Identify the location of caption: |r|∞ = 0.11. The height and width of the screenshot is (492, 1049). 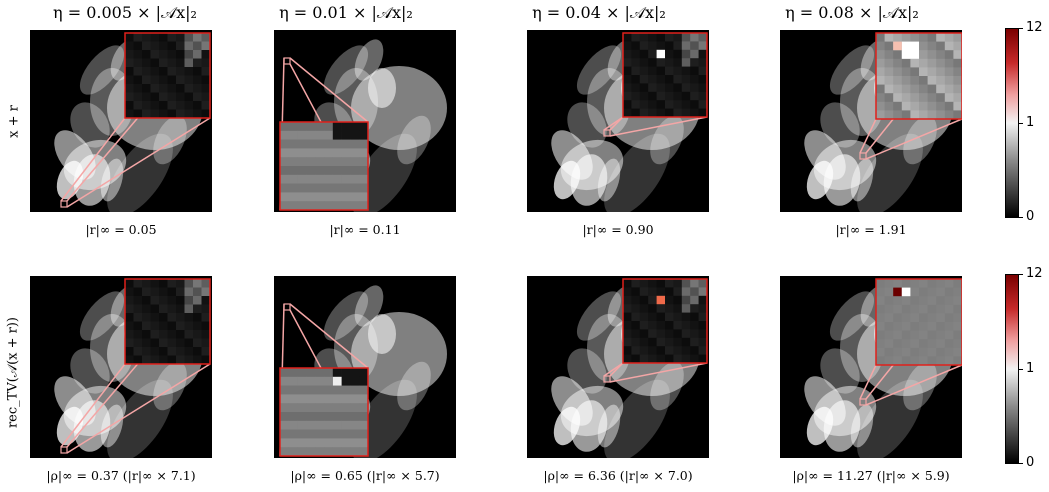
(365, 229).